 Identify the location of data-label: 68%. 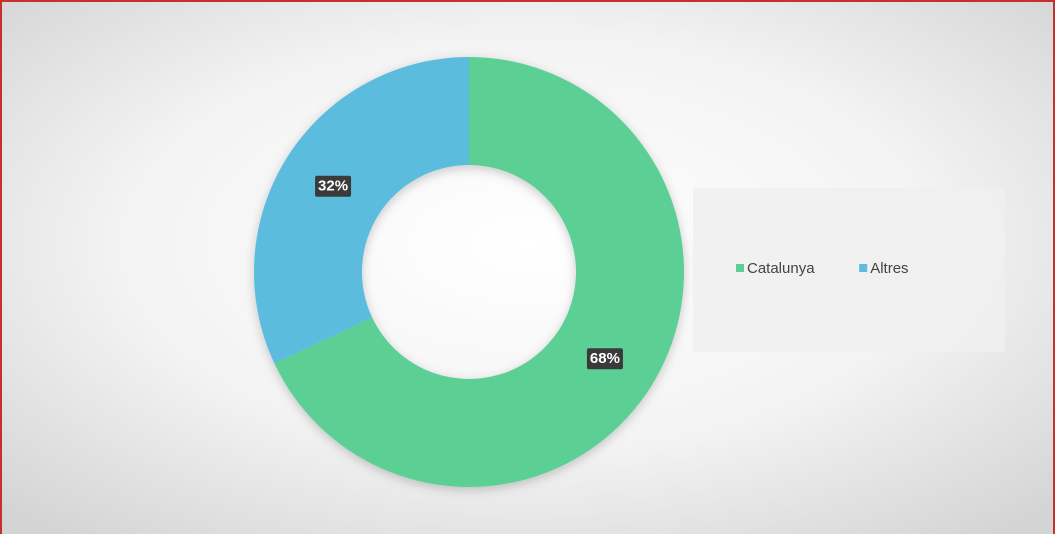
(605, 358).